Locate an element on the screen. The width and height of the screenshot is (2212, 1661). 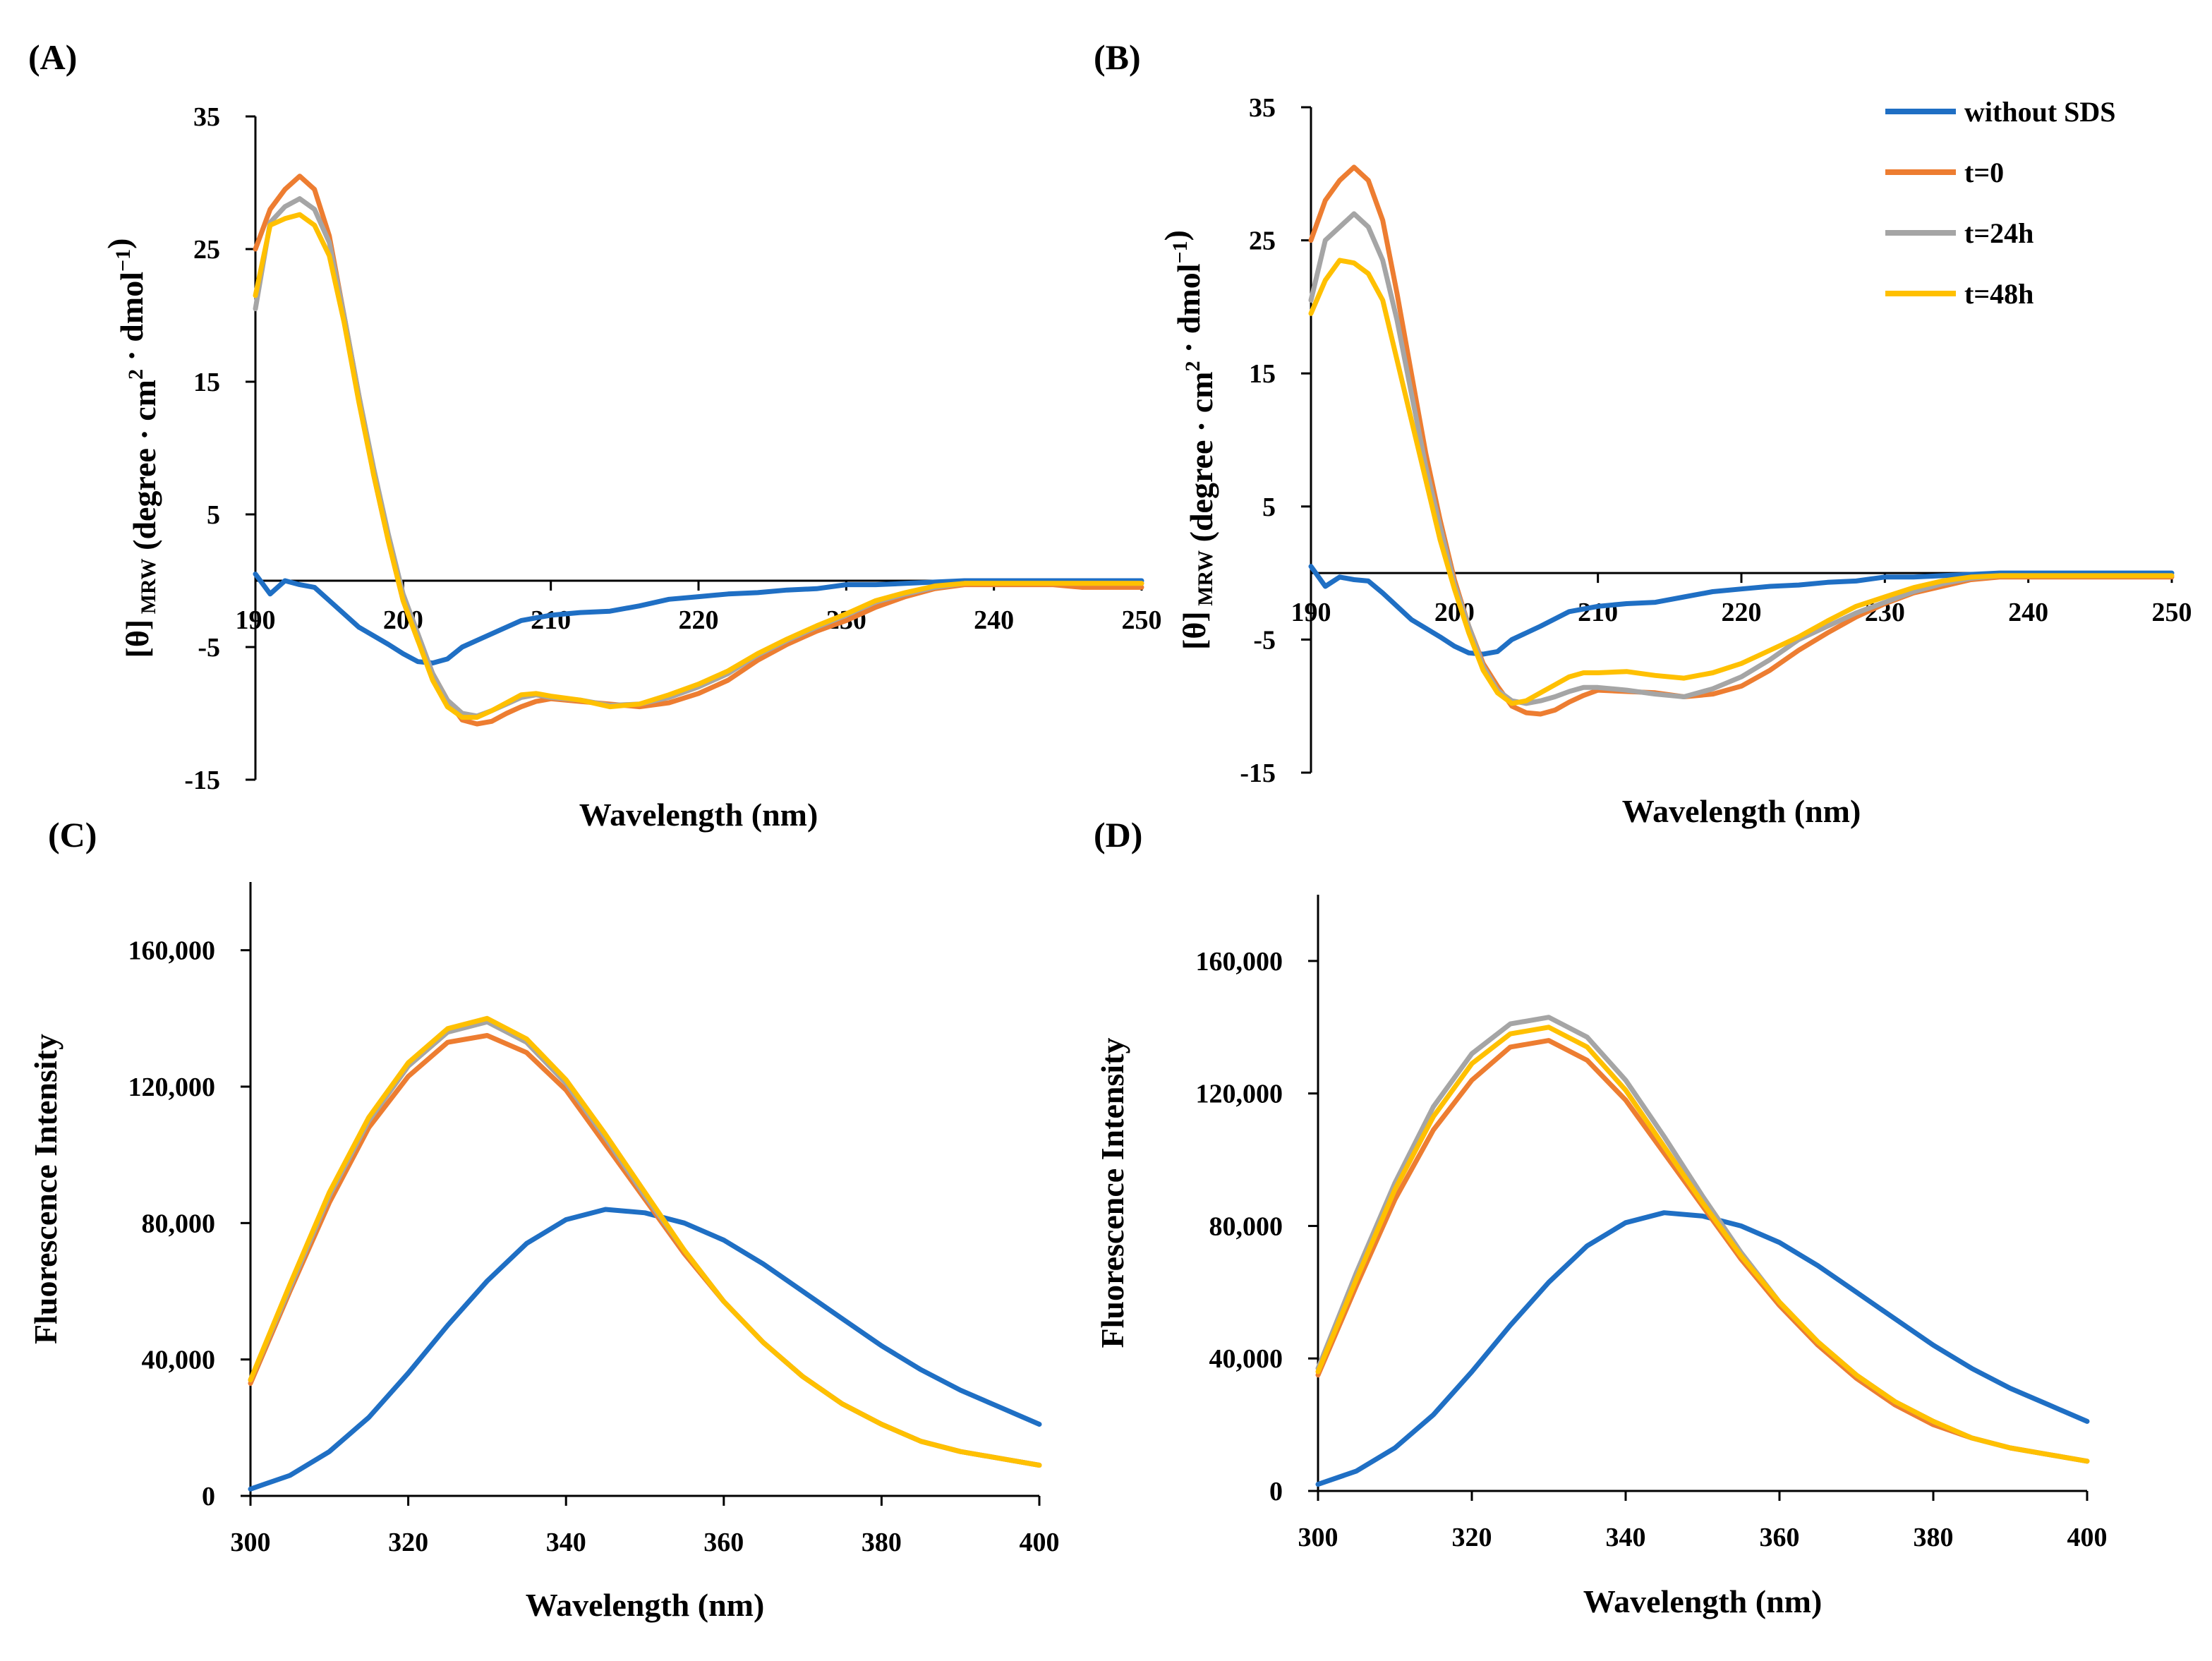
legend: without SDS t=0 t=24h t=48h is located at coordinates (2000, 203).